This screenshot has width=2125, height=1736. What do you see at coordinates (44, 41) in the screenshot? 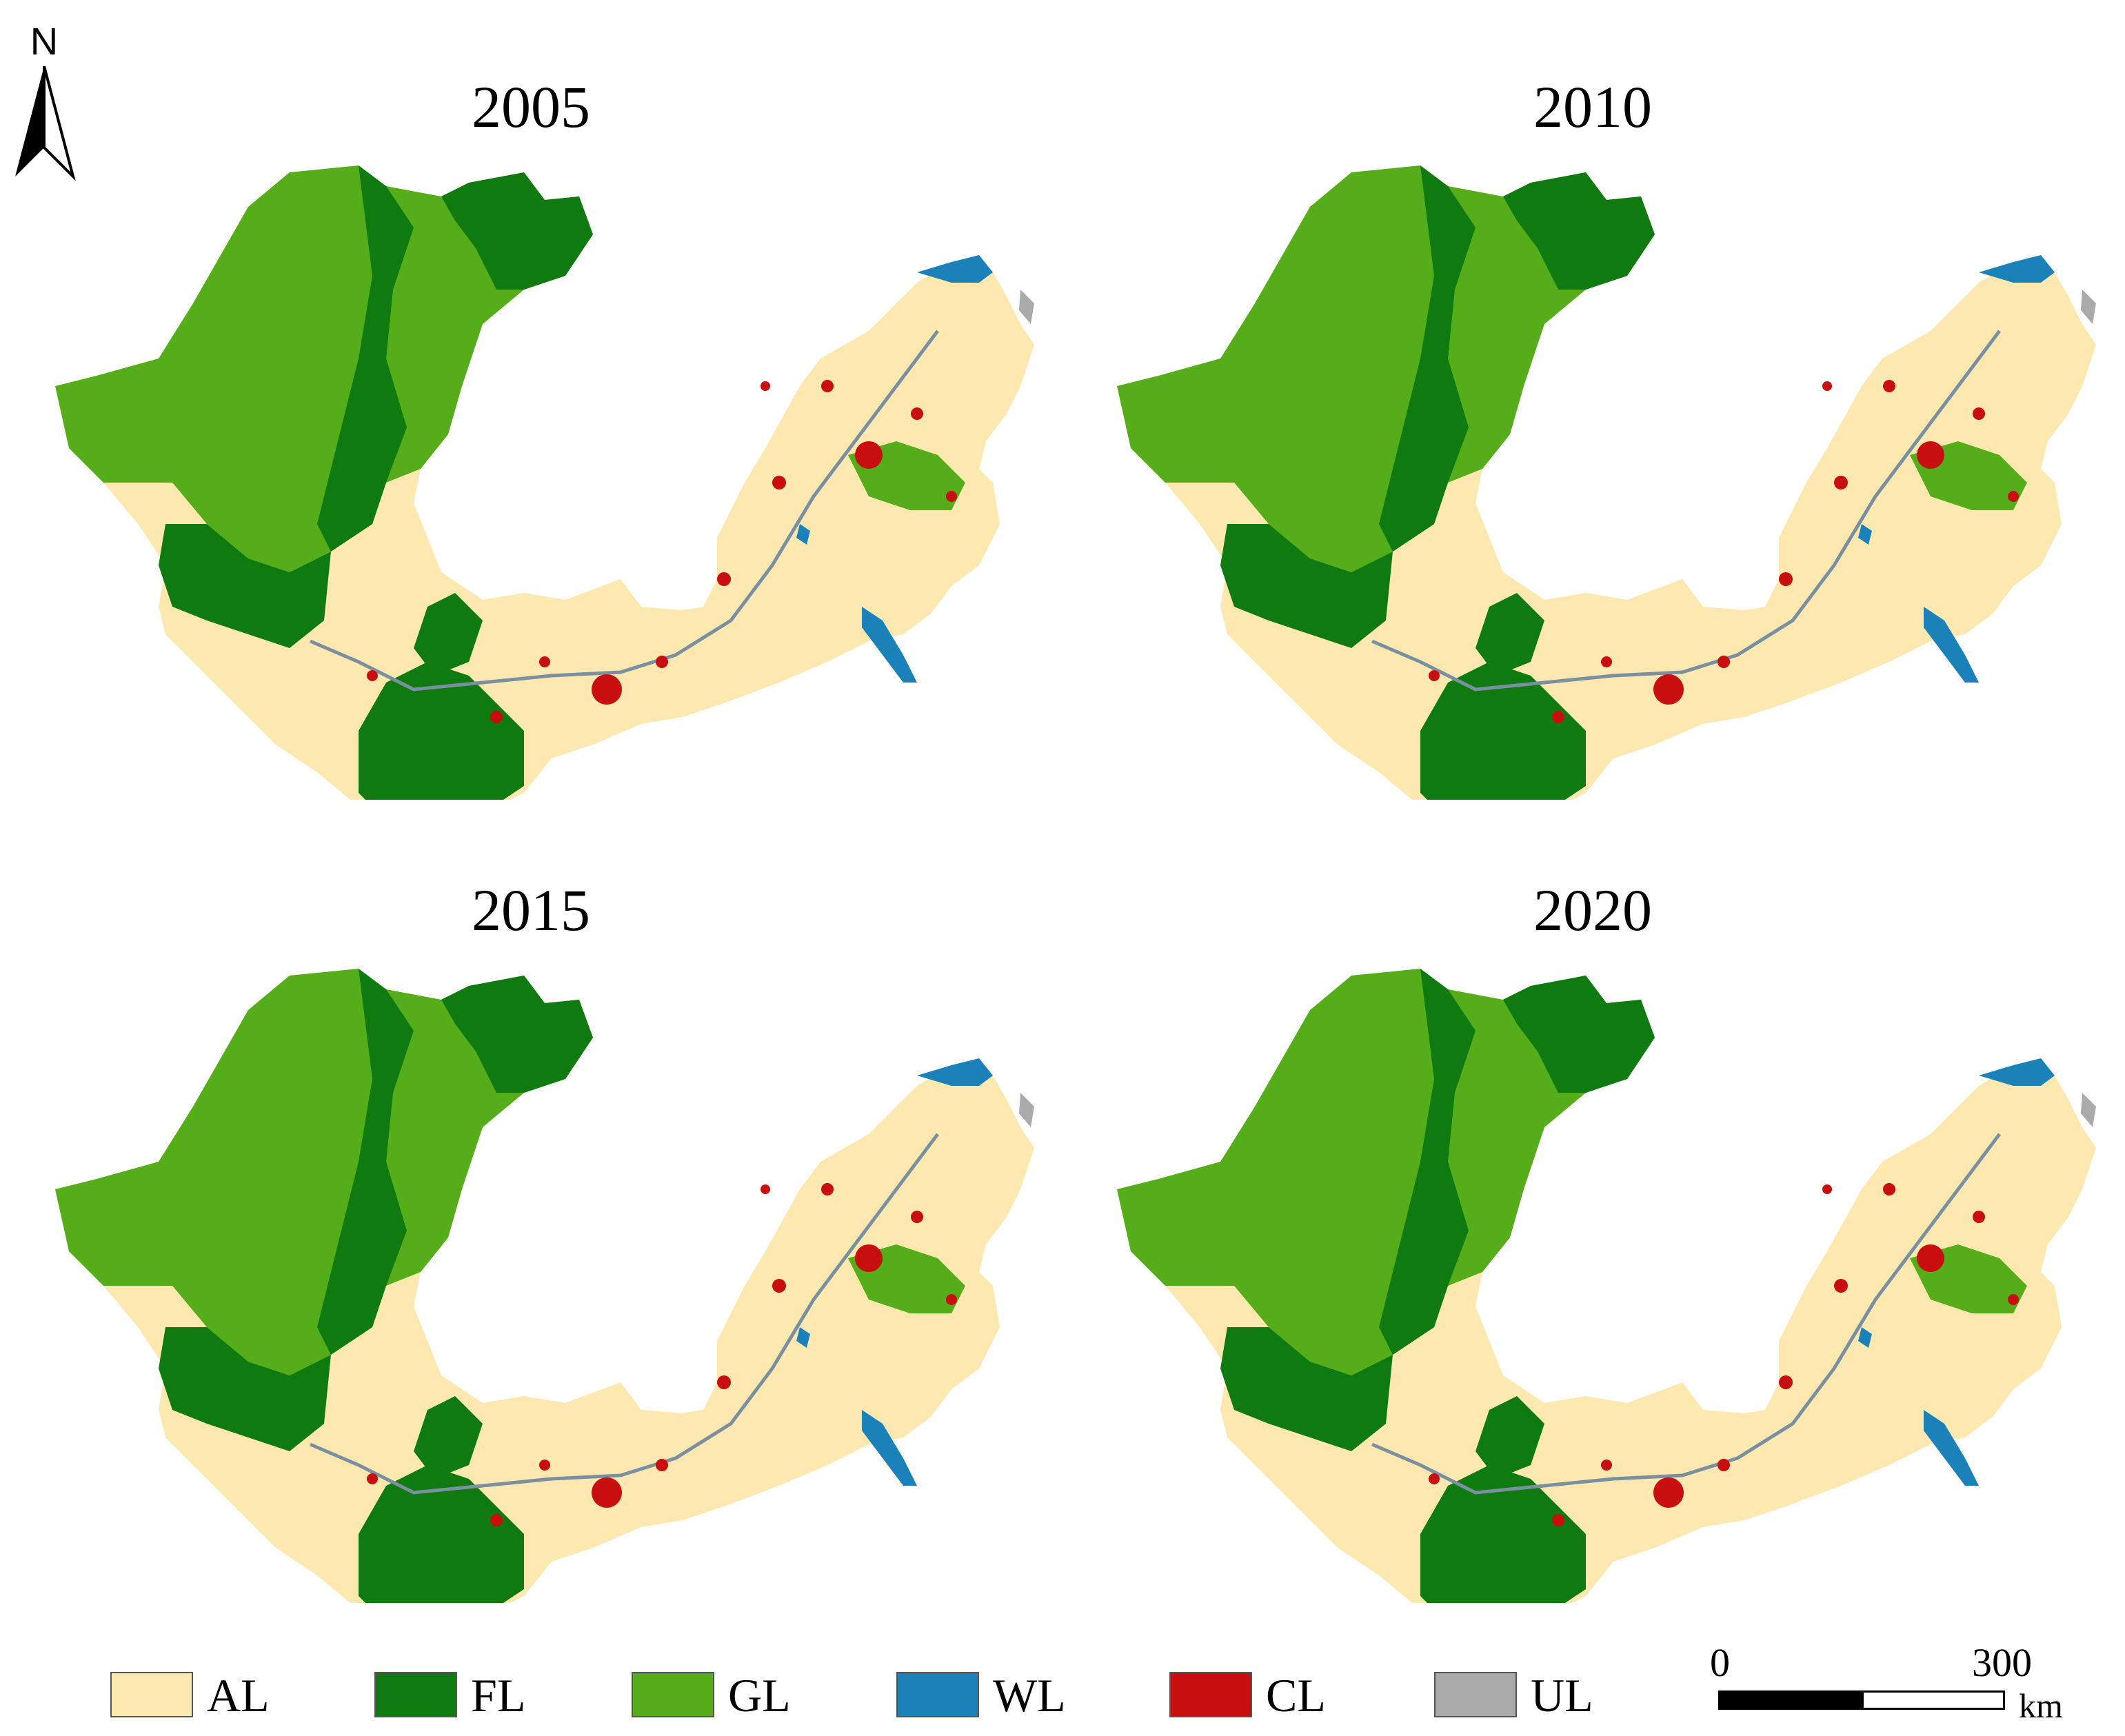
I see `north-label: N` at bounding box center [44, 41].